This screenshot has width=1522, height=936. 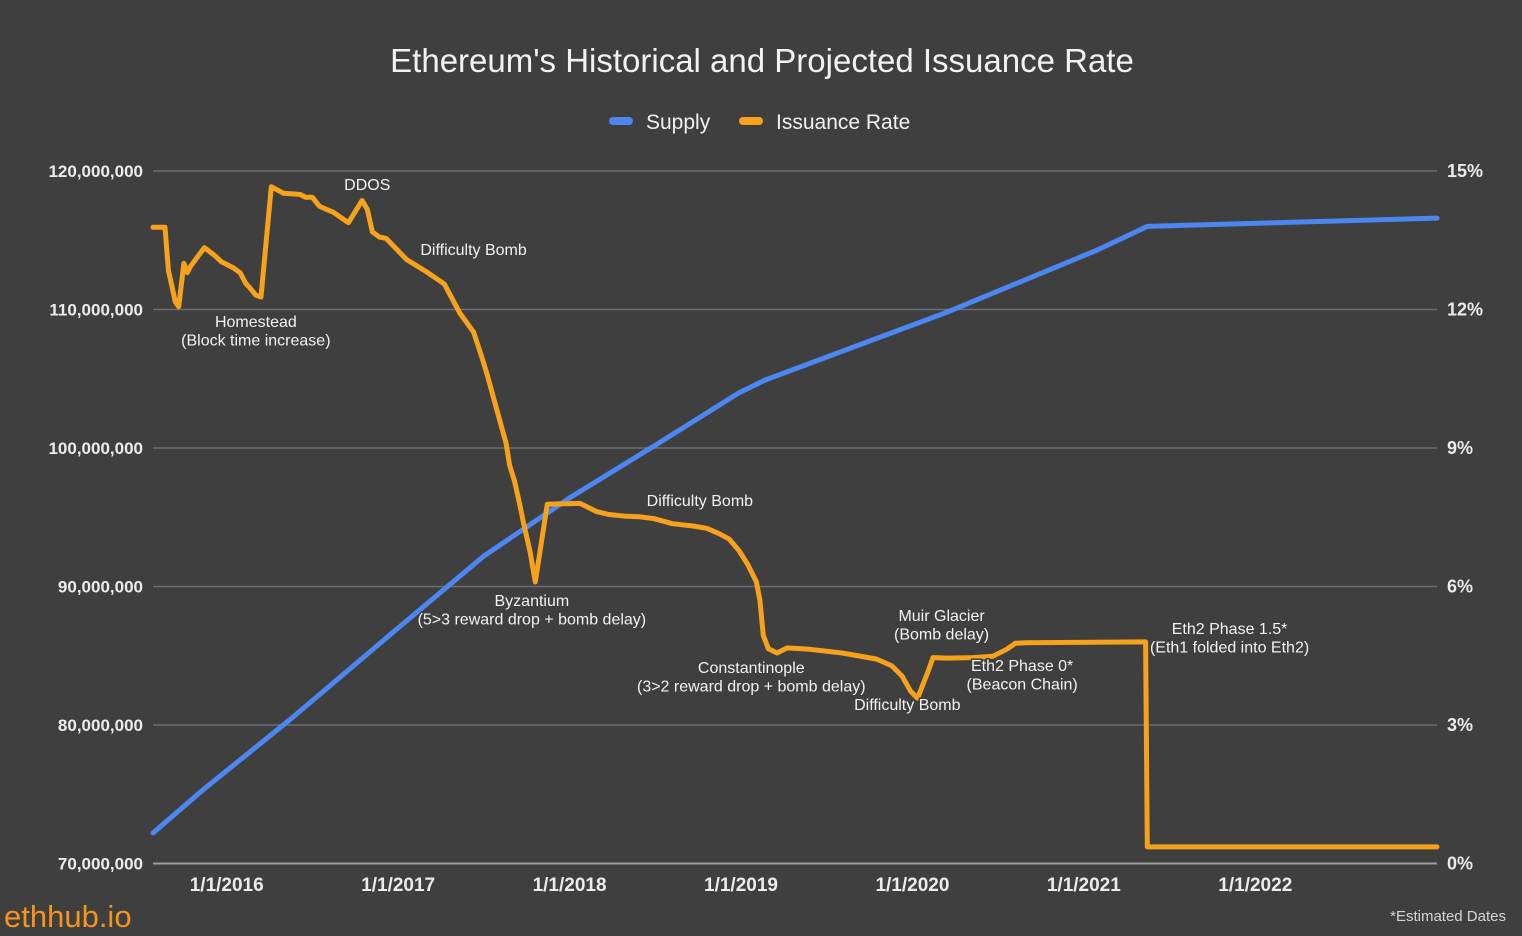 What do you see at coordinates (532, 619) in the screenshot?
I see `annotation-label: (5>3 reward drop + bomb delay)` at bounding box center [532, 619].